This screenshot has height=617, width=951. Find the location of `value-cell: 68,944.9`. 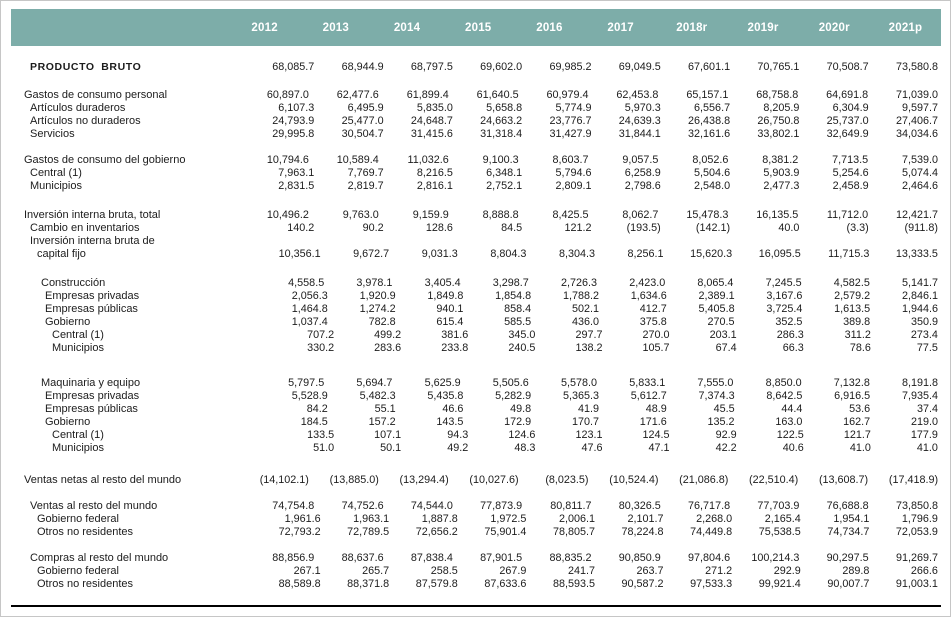

value-cell: 68,944.9 is located at coordinates (362, 66).